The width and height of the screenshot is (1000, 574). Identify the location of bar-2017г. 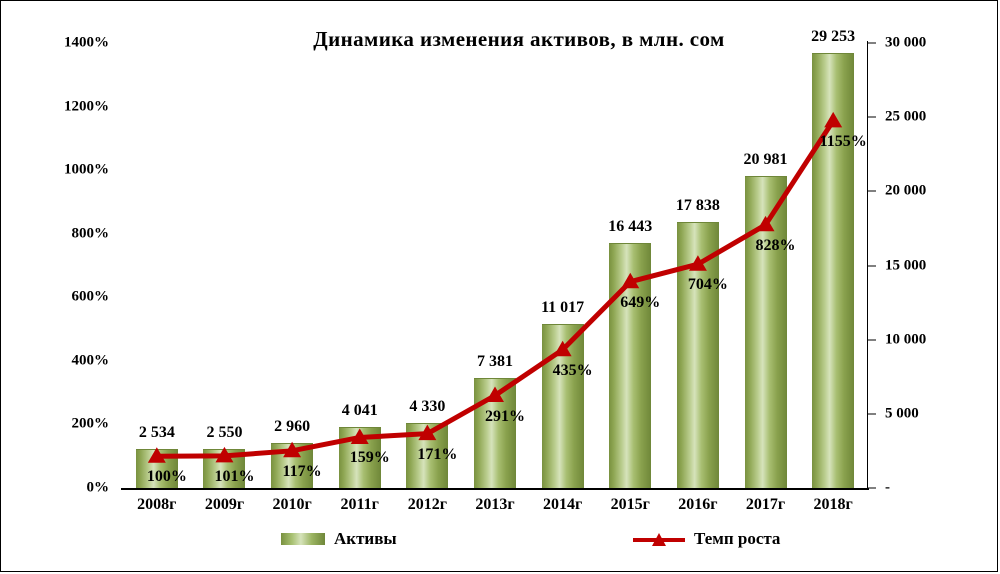
(765, 331).